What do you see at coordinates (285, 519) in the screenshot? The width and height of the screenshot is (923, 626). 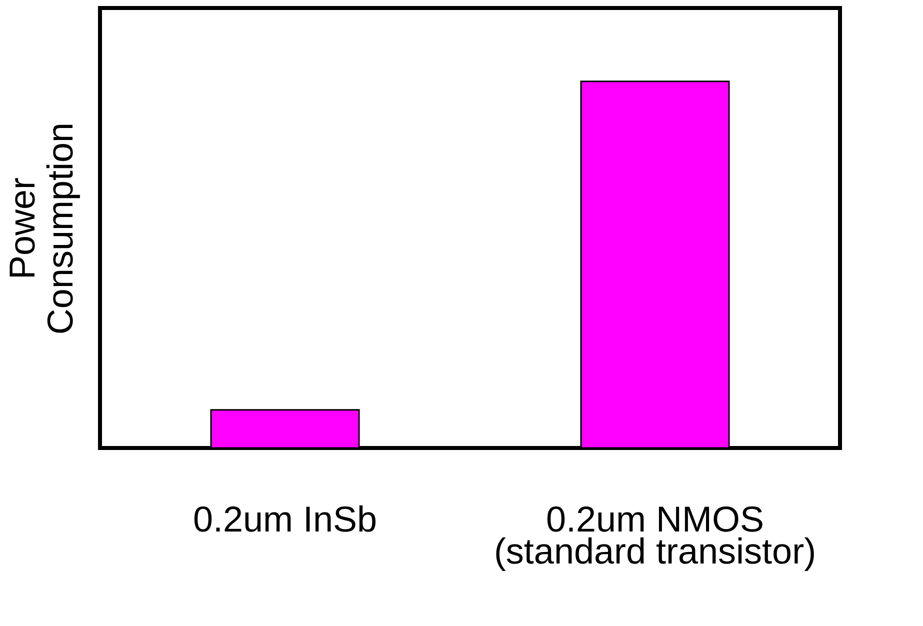 I see `x-tick-label: 0.2um InSb` at bounding box center [285, 519].